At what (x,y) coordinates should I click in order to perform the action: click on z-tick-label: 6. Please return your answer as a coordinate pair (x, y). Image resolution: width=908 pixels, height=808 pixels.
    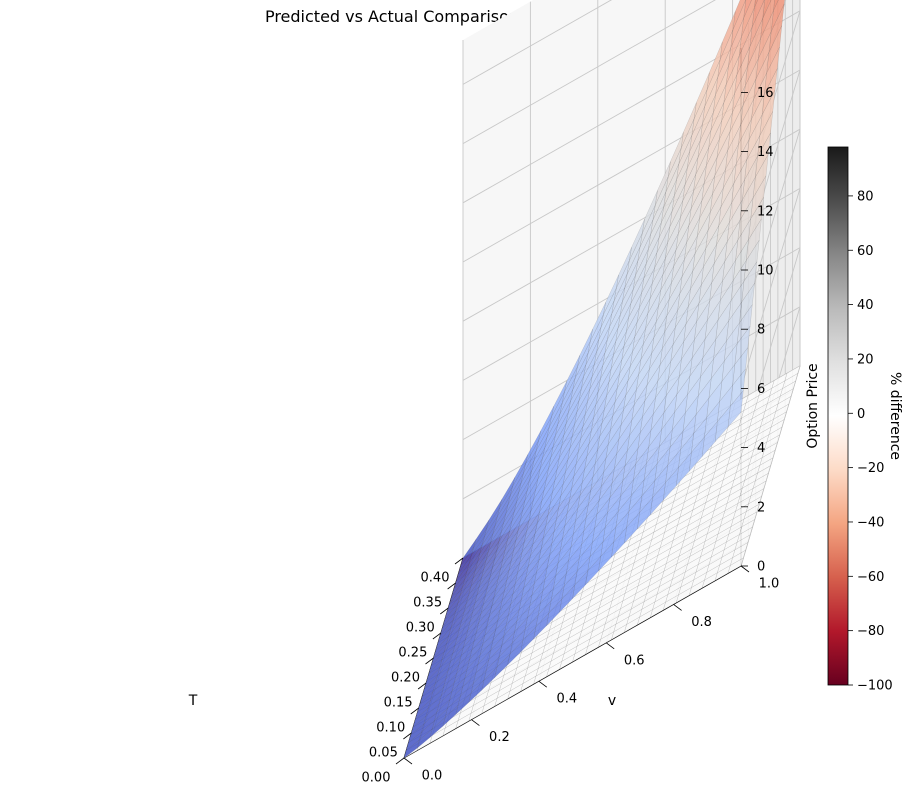
    Looking at the image, I should click on (761, 389).